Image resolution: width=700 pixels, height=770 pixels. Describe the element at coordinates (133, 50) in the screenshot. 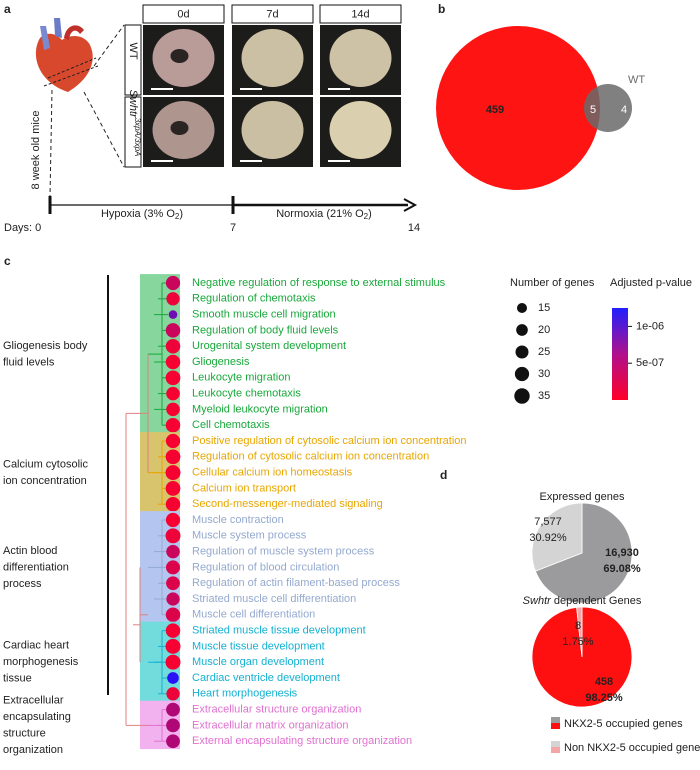

I see `row-label-text: WT` at that location.